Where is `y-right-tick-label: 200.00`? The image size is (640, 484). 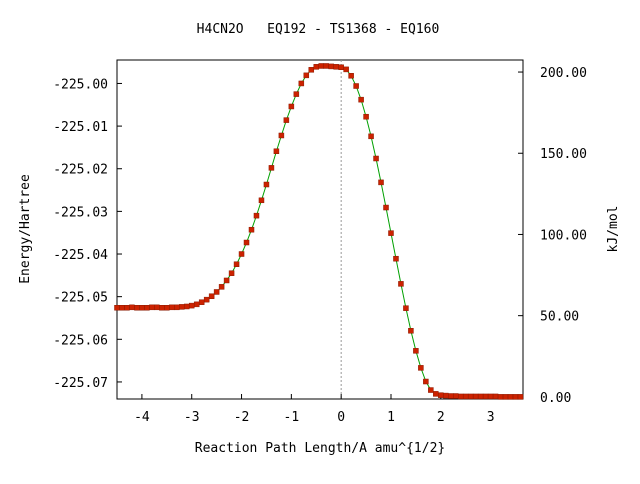 y-right-tick-label: 200.00 is located at coordinates (563, 73).